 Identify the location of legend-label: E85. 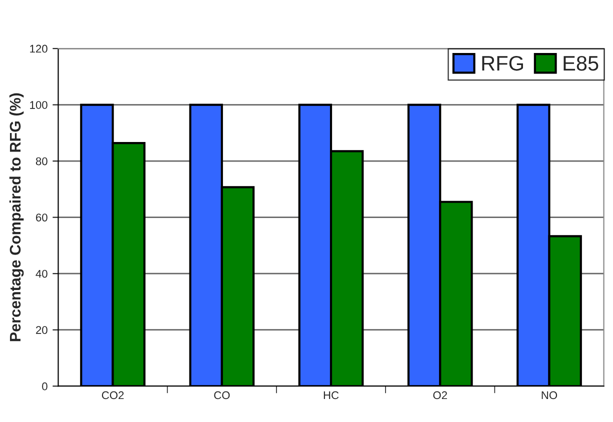
(581, 63).